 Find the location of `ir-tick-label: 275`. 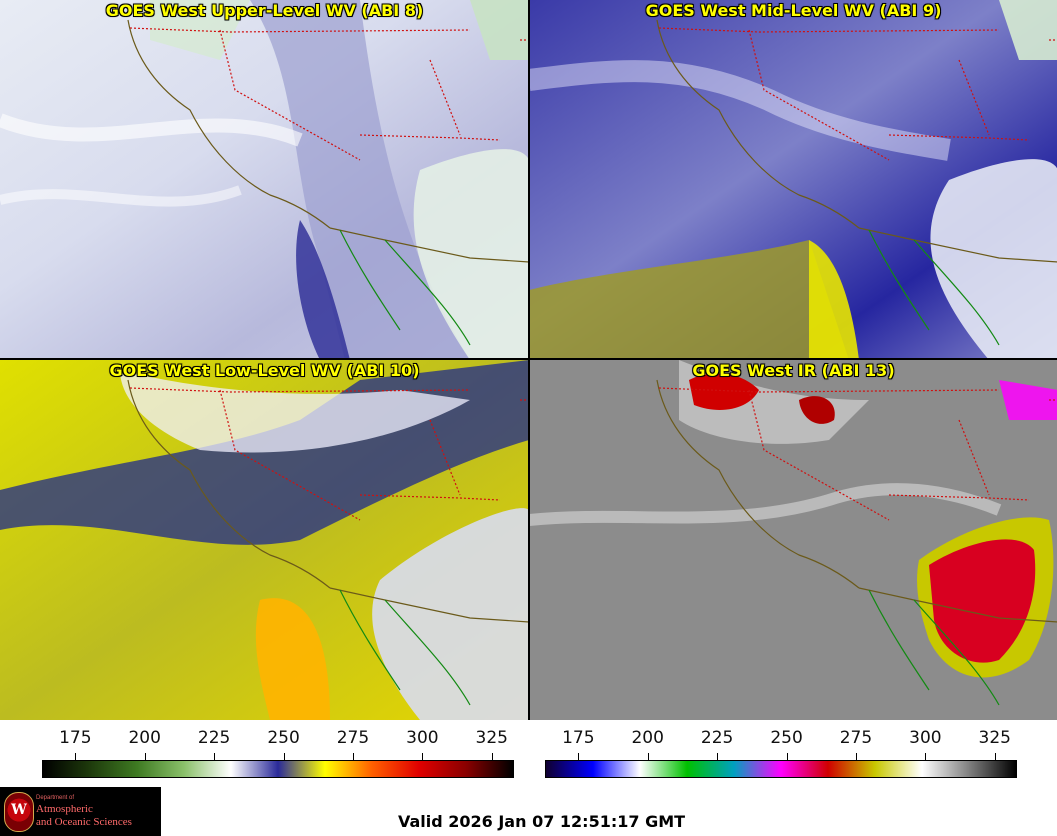

ir-tick-label: 275 is located at coordinates (856, 738).